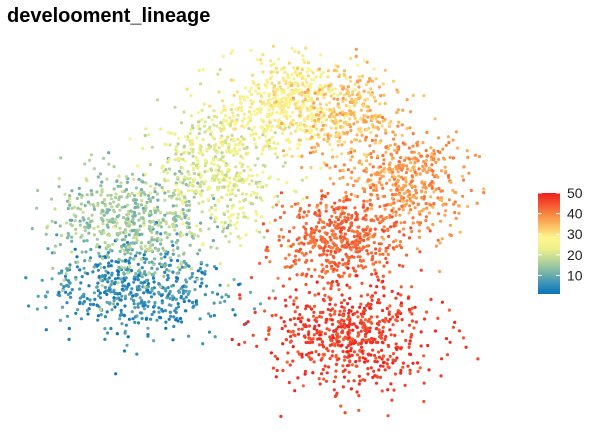 Image resolution: width=591 pixels, height=442 pixels. What do you see at coordinates (575, 234) in the screenshot?
I see `colorbar-tick-label: 30` at bounding box center [575, 234].